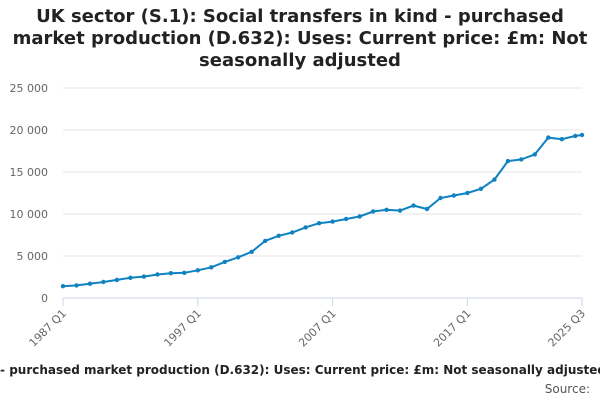 The image size is (600, 400). Describe the element at coordinates (567, 328) in the screenshot. I see `x-tick-label: 2025 Q3` at that location.